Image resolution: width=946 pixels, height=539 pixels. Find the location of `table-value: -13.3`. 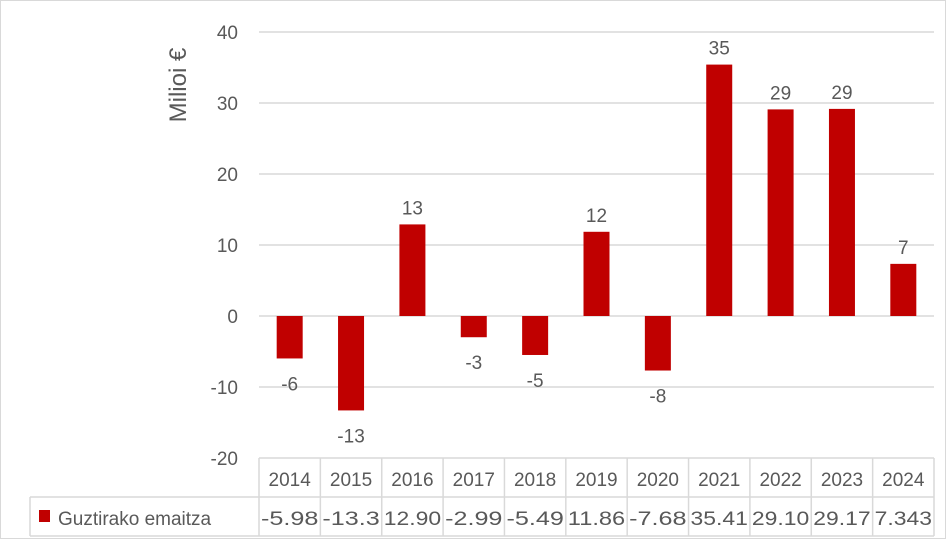

table-value: -13.3 is located at coordinates (350, 519).